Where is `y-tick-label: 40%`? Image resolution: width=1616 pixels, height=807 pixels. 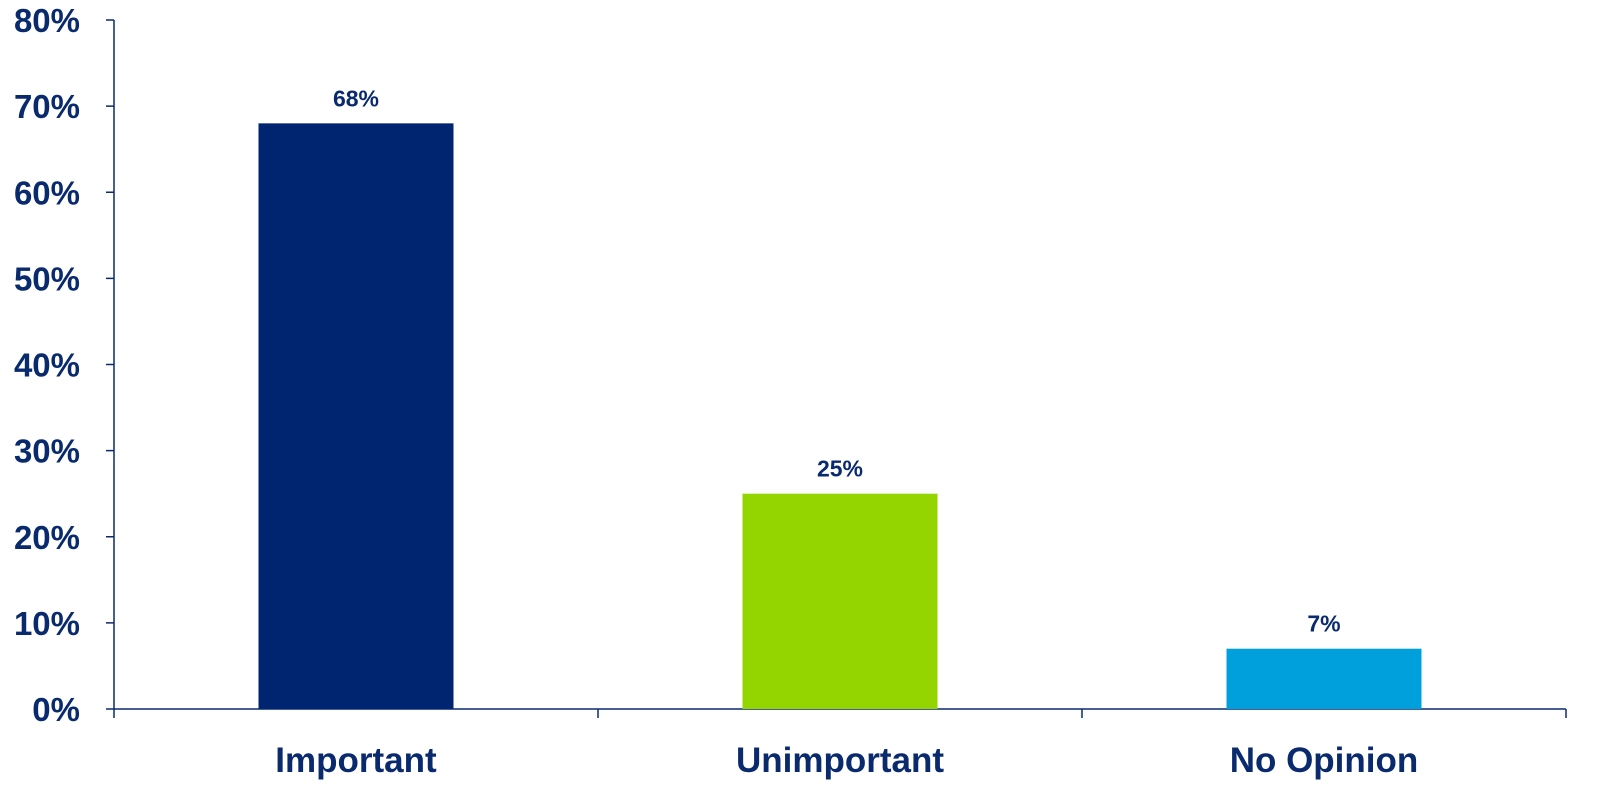
y-tick-label: 40% is located at coordinates (47, 365).